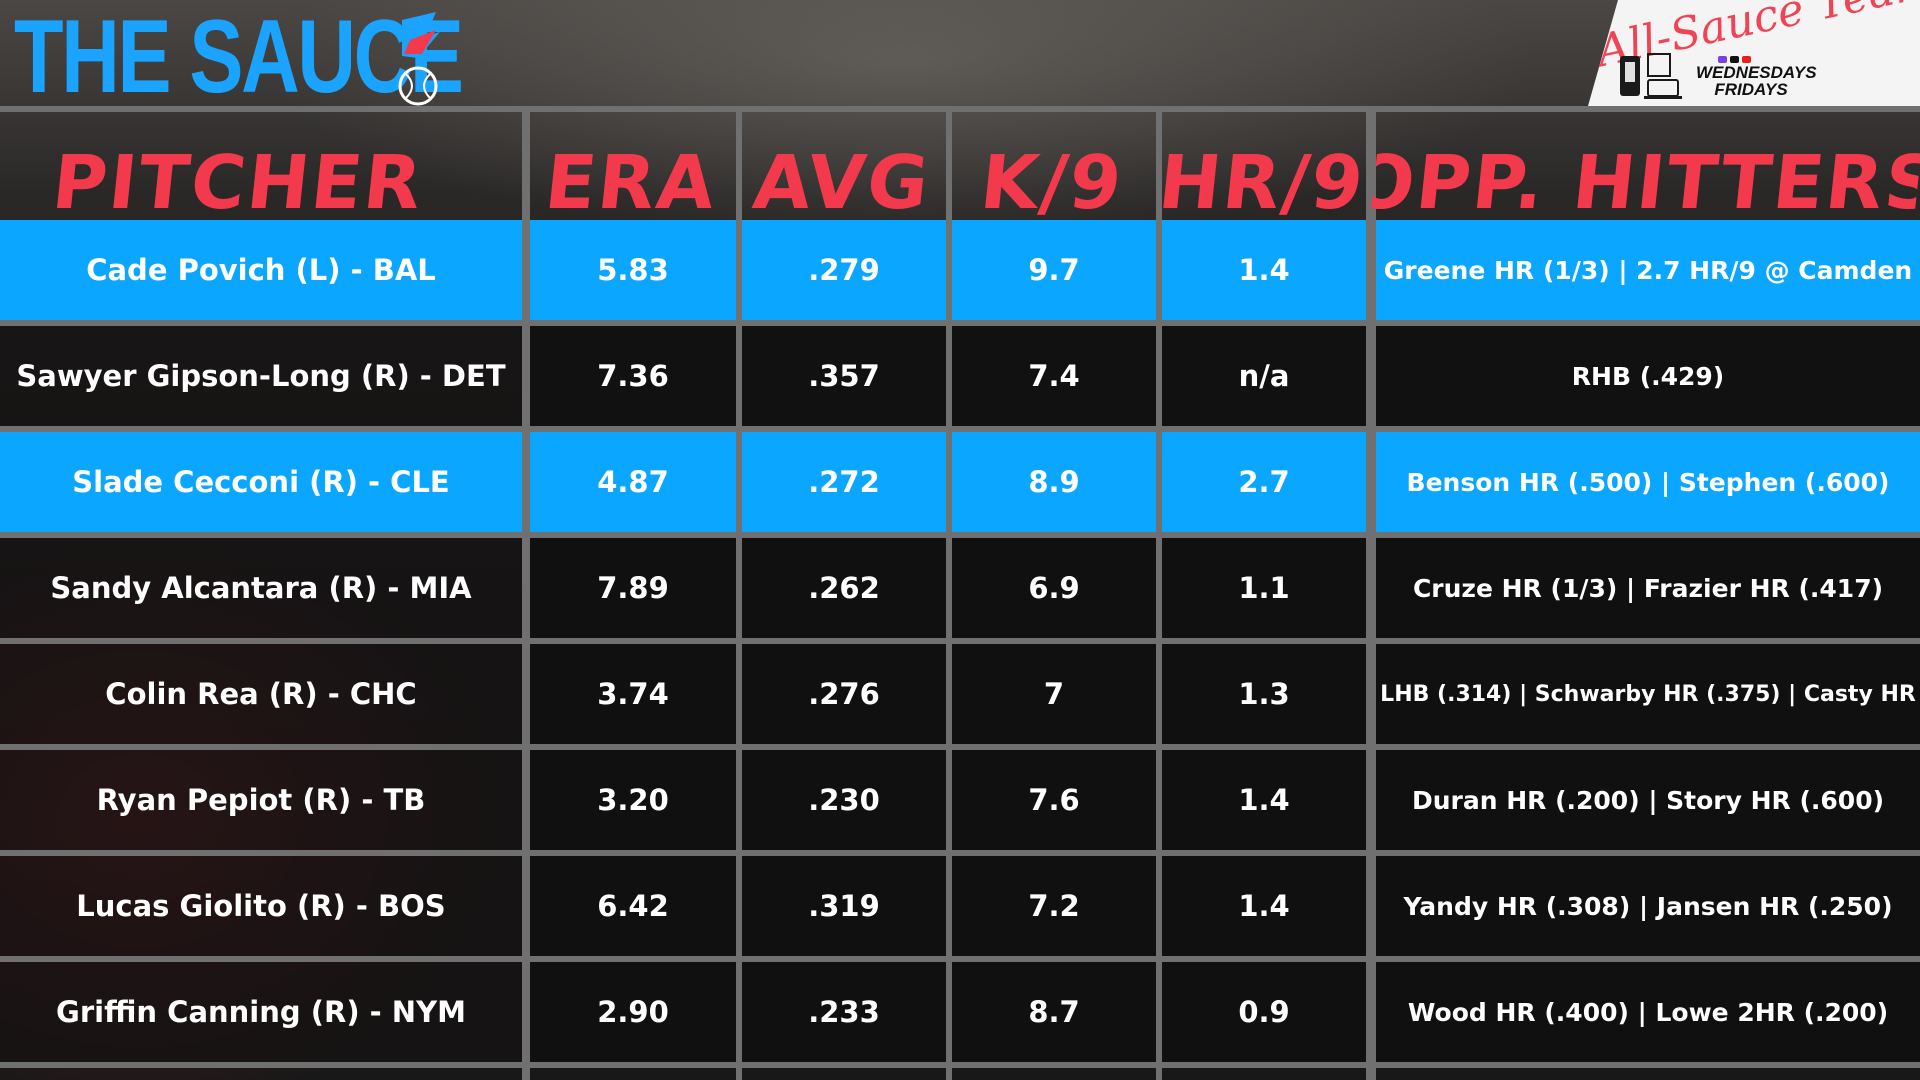 Image resolution: width=1920 pixels, height=1080 pixels. What do you see at coordinates (633, 482) in the screenshot?
I see `cell-era: 4.87` at bounding box center [633, 482].